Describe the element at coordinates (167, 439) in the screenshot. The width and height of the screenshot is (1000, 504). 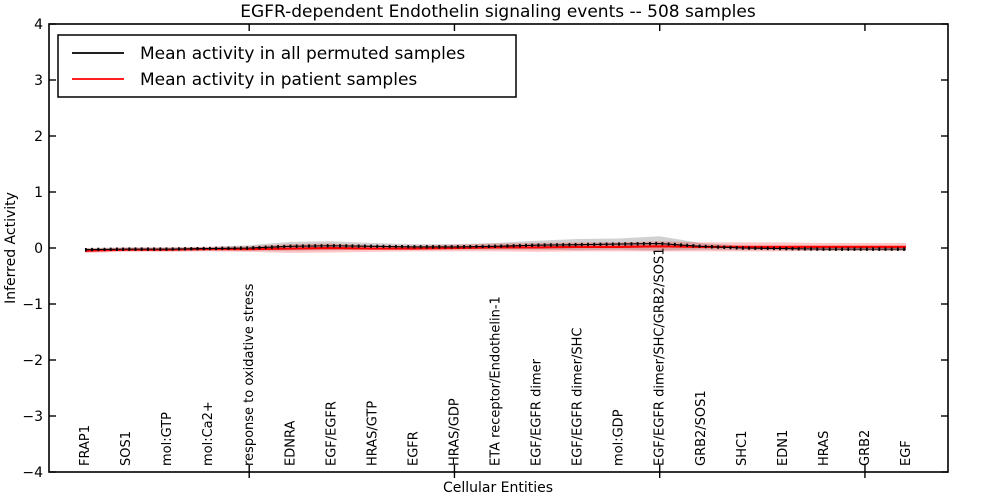
I see `x-category-label: mol:GTP` at that location.